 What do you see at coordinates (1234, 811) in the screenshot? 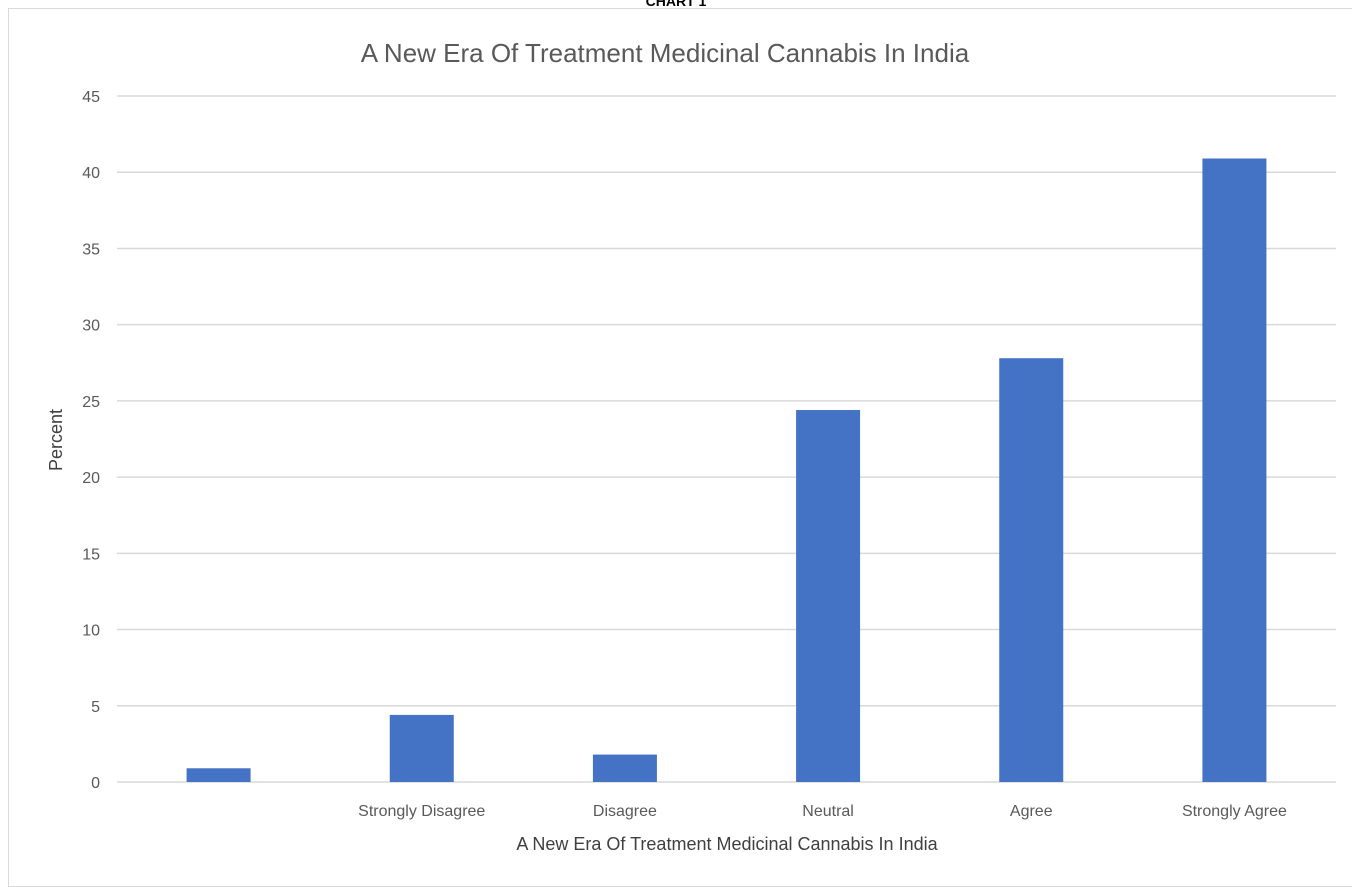
I see `x-tick-label: Strongly Agree` at bounding box center [1234, 811].